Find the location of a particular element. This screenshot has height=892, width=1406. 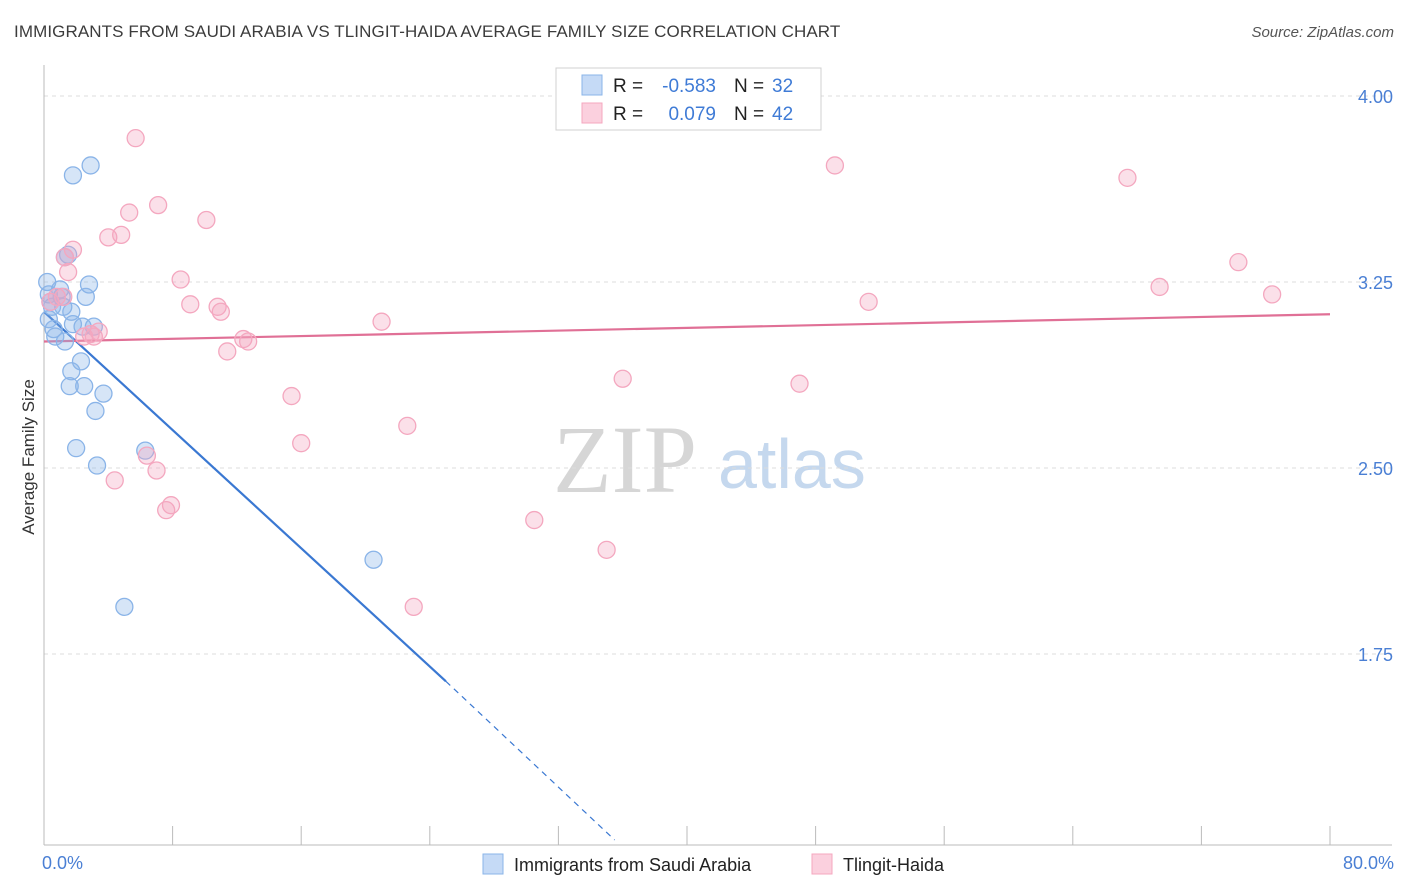

legend-n-label-tlingit: N = is located at coordinates (749, 114).